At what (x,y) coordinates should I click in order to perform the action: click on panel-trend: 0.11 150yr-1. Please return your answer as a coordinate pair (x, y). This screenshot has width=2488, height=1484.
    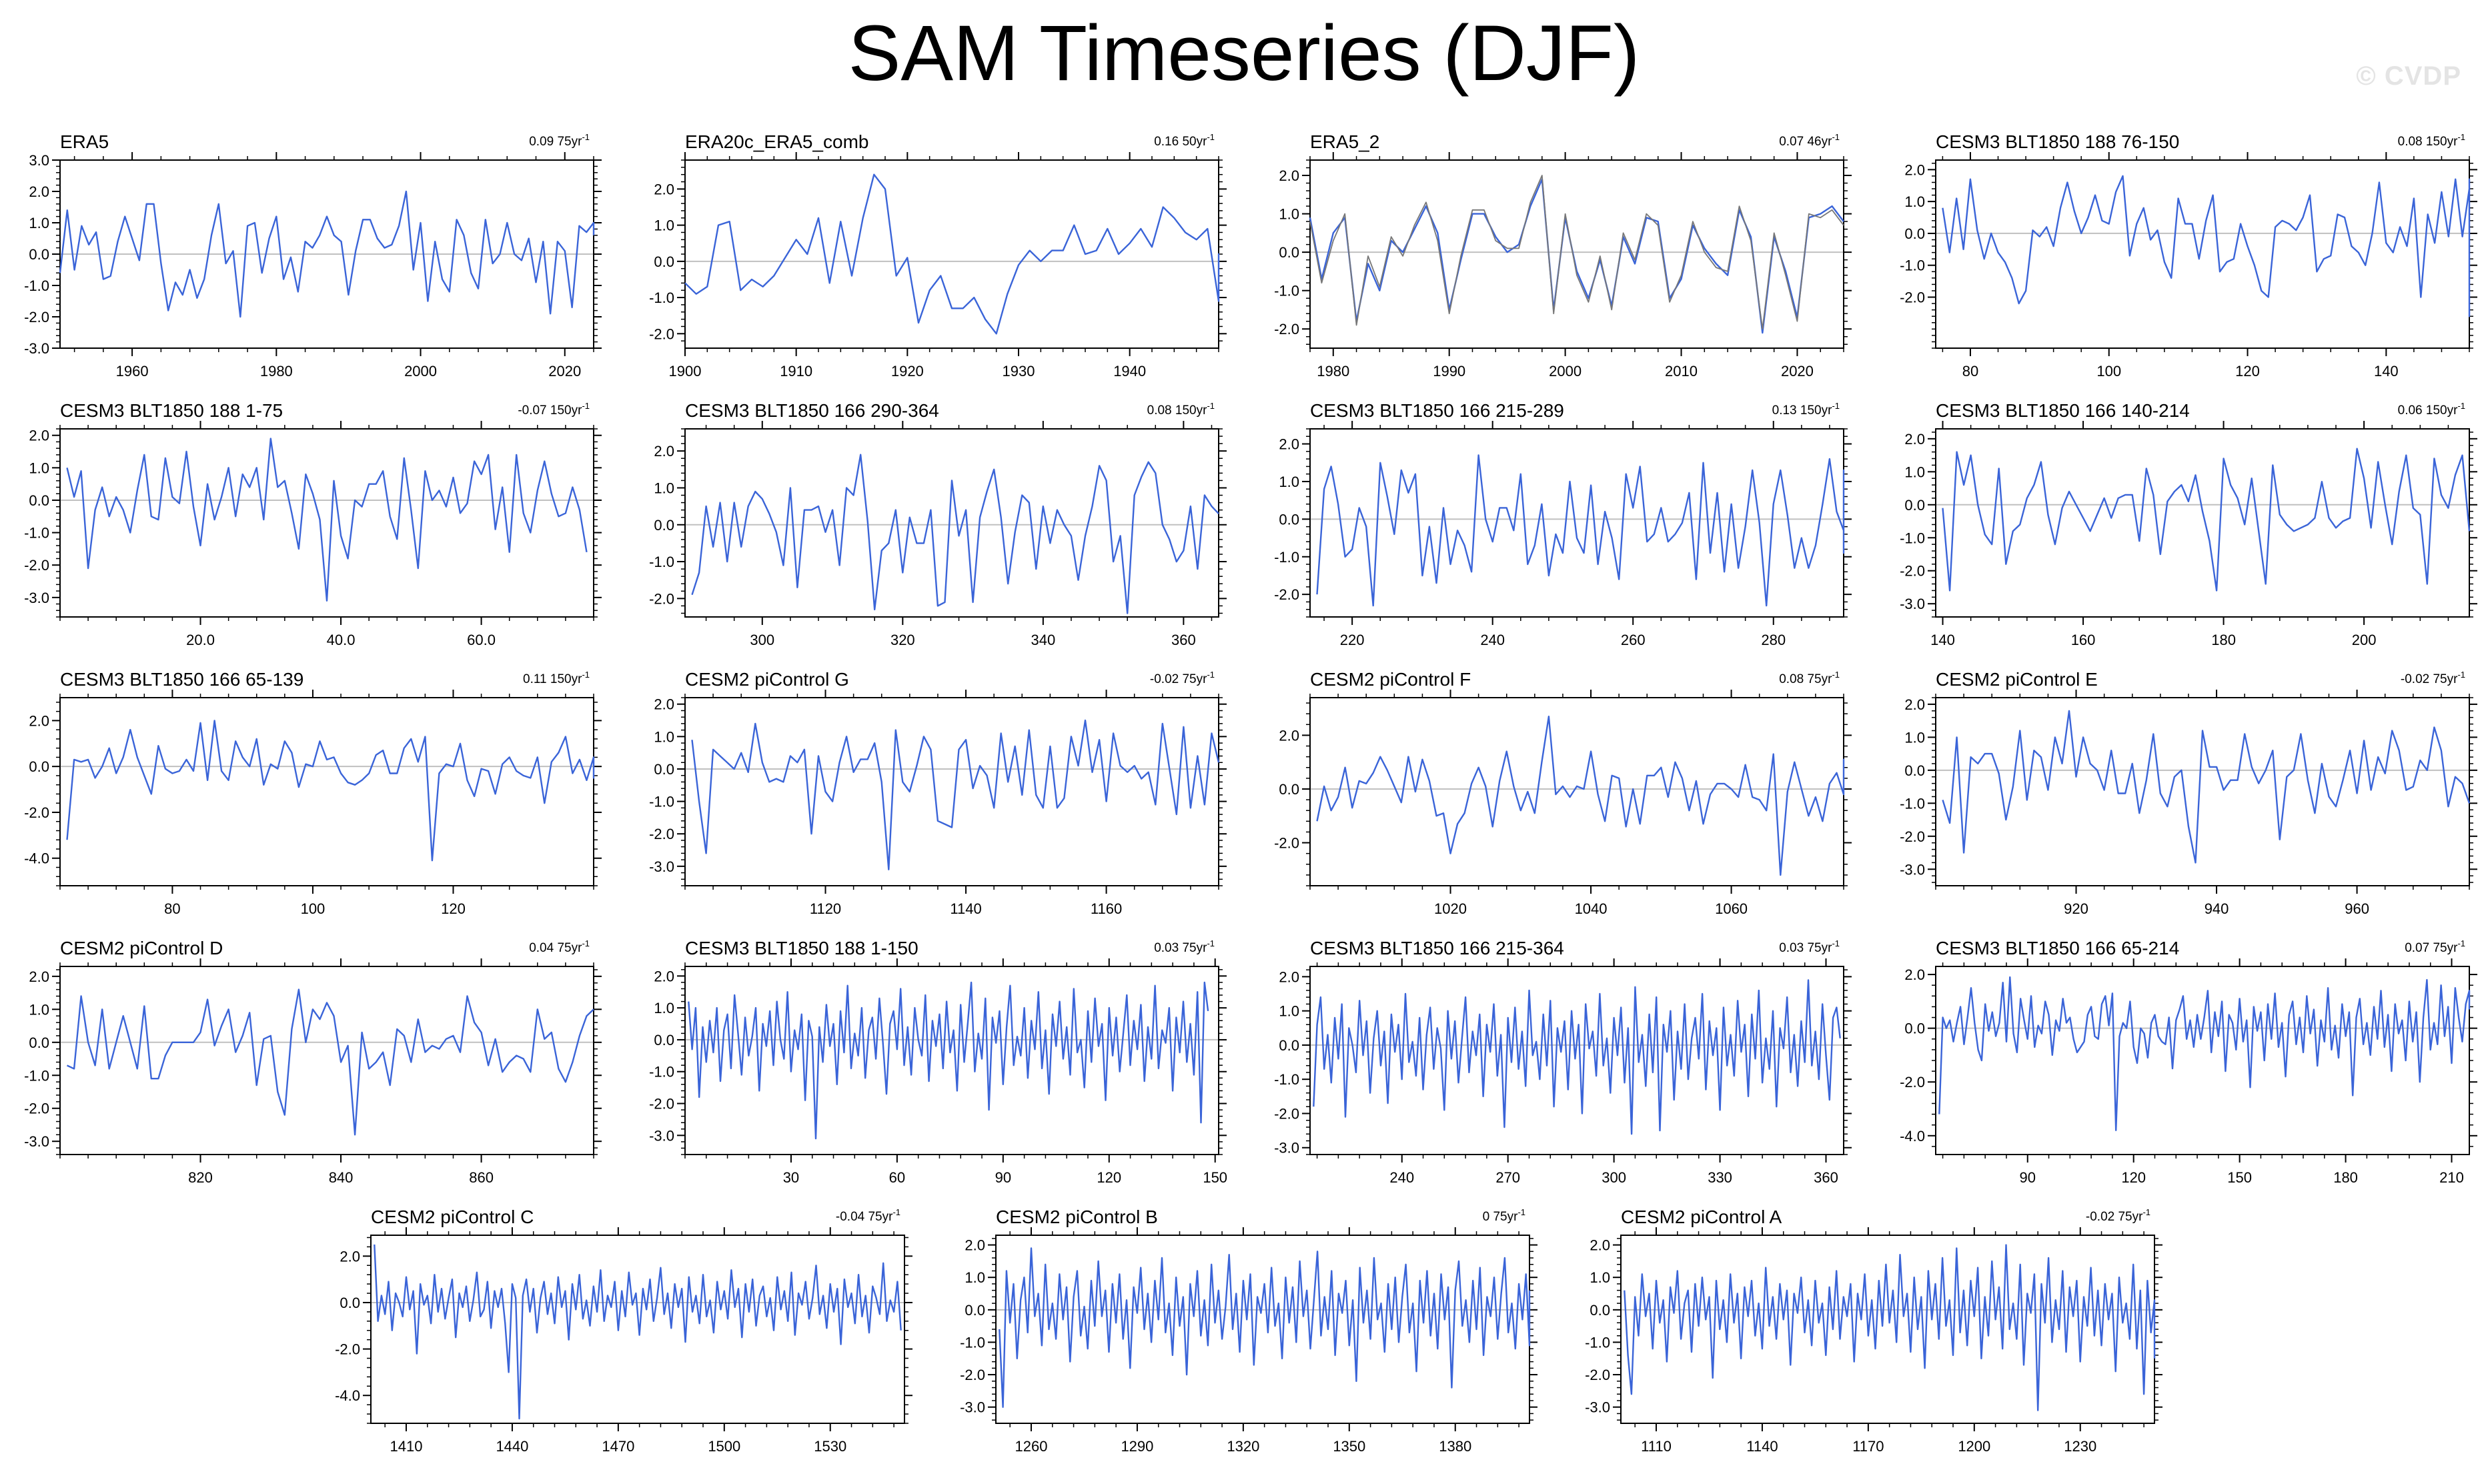
    Looking at the image, I should click on (556, 678).